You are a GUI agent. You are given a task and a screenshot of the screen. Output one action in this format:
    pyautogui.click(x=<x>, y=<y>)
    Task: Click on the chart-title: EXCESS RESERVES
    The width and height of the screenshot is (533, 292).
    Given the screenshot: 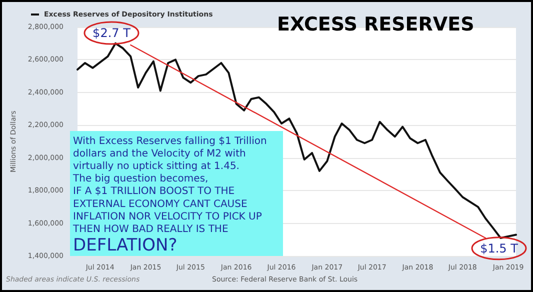 What is the action you would take?
    pyautogui.click(x=375, y=25)
    